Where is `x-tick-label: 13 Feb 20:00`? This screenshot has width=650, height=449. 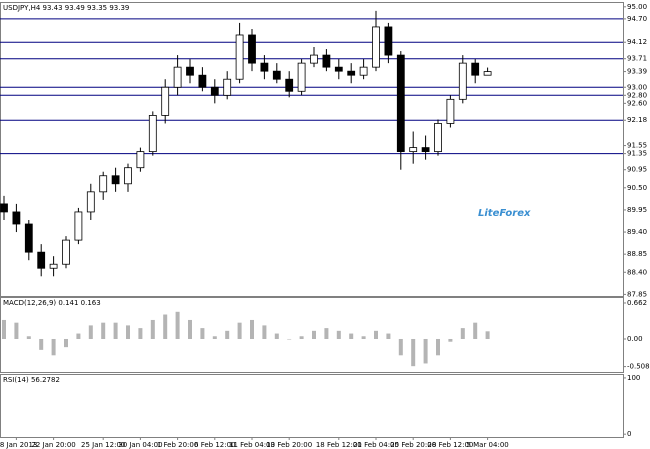 x-tick-label: 13 Feb 20:00 is located at coordinates (289, 445).